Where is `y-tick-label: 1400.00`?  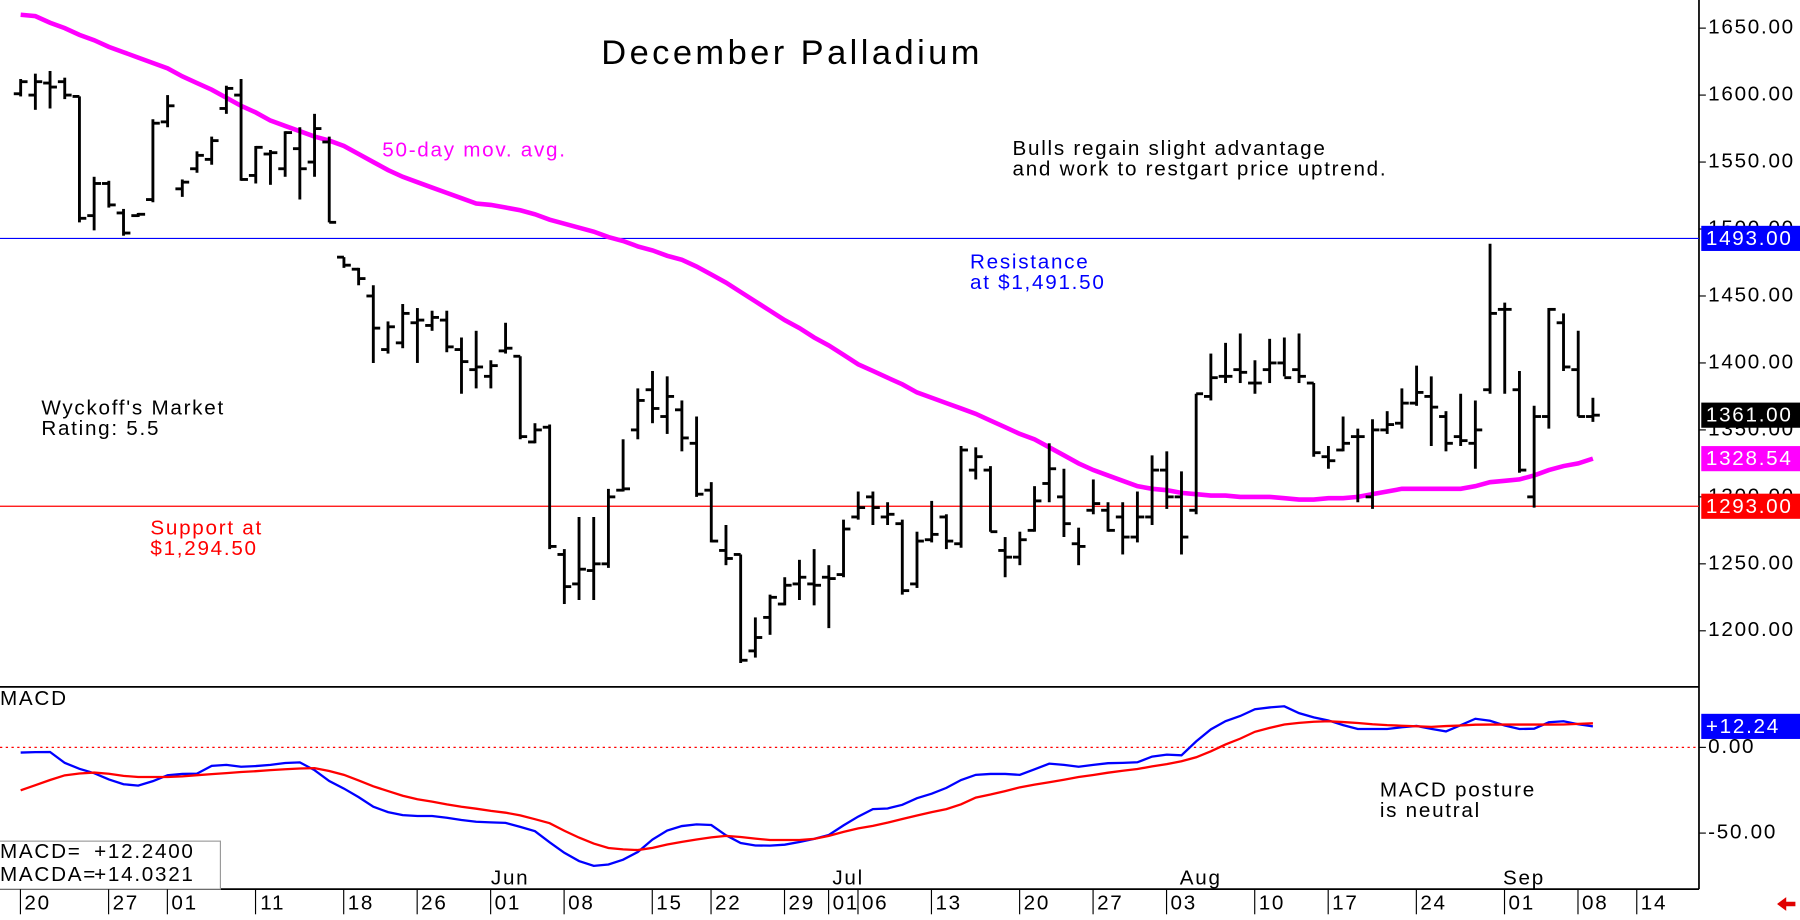 y-tick-label: 1400.00 is located at coordinates (1751, 361).